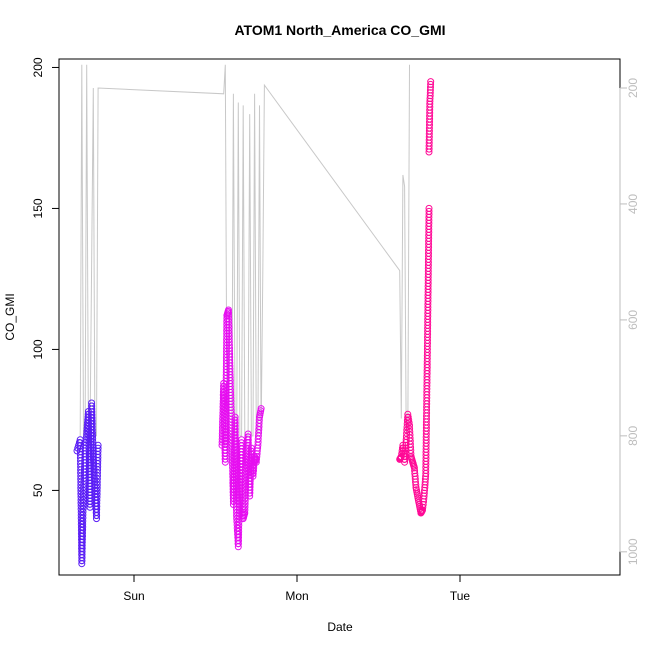  Describe the element at coordinates (633, 320) in the screenshot. I see `y2-tick-label: 600` at that location.